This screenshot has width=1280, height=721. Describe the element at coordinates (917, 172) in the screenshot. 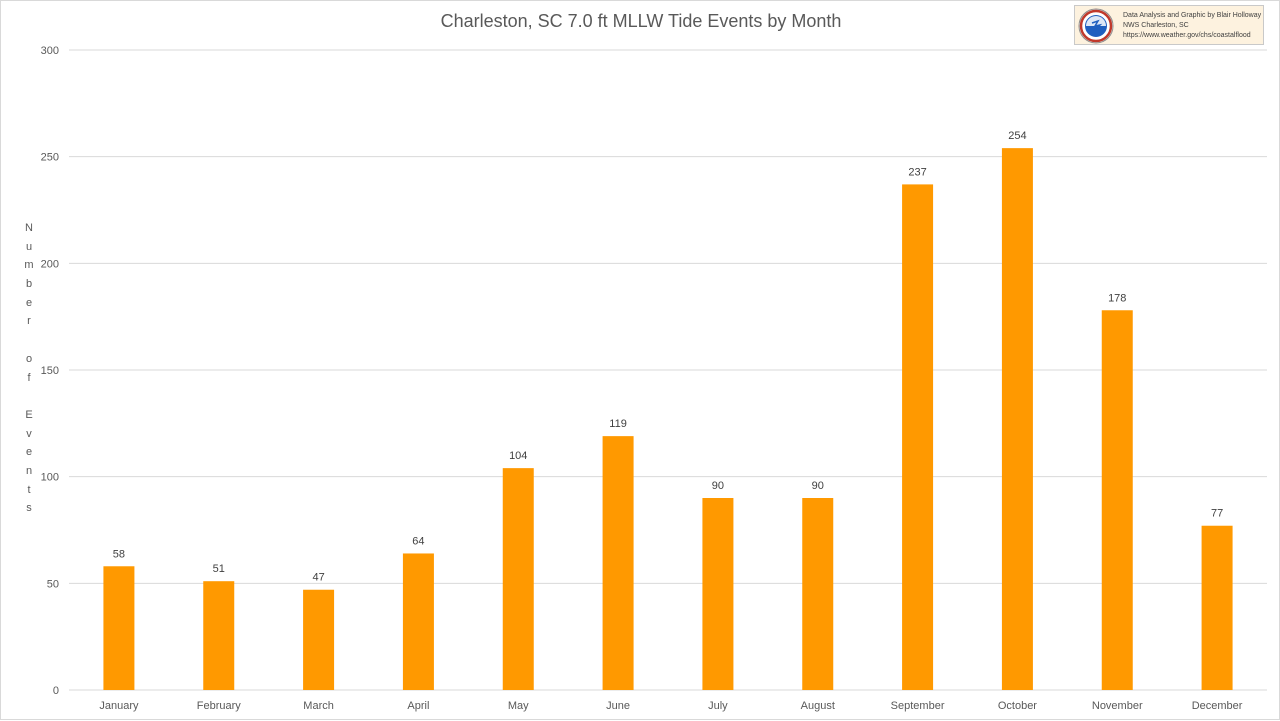

I see `data-label: 237` at that location.